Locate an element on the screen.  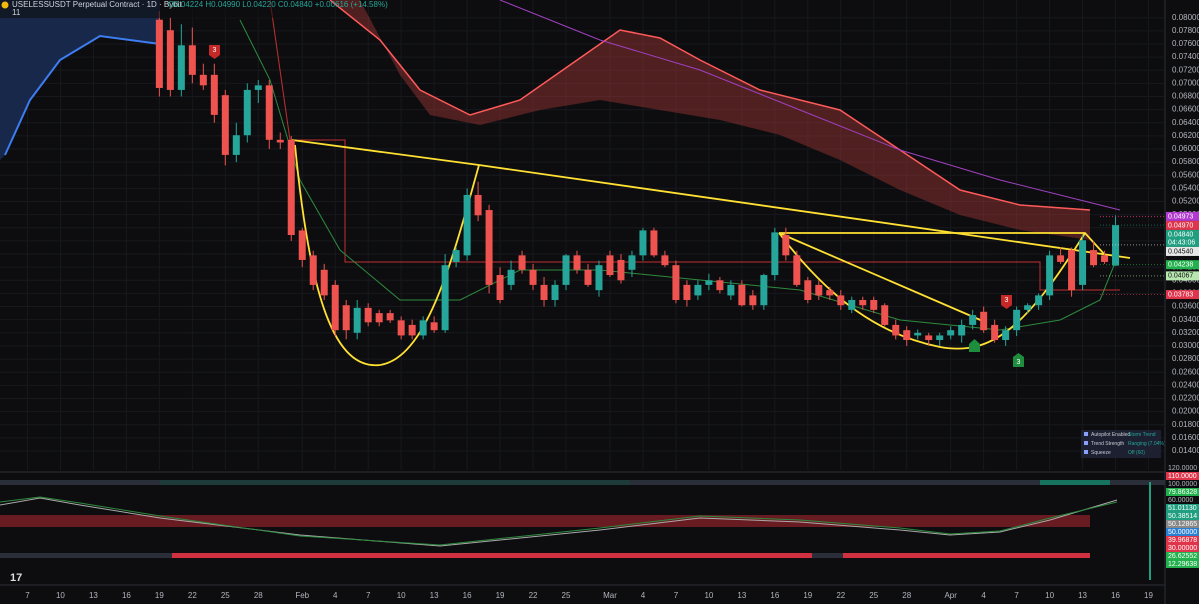
info-icon is located at coordinates (1086, 452).